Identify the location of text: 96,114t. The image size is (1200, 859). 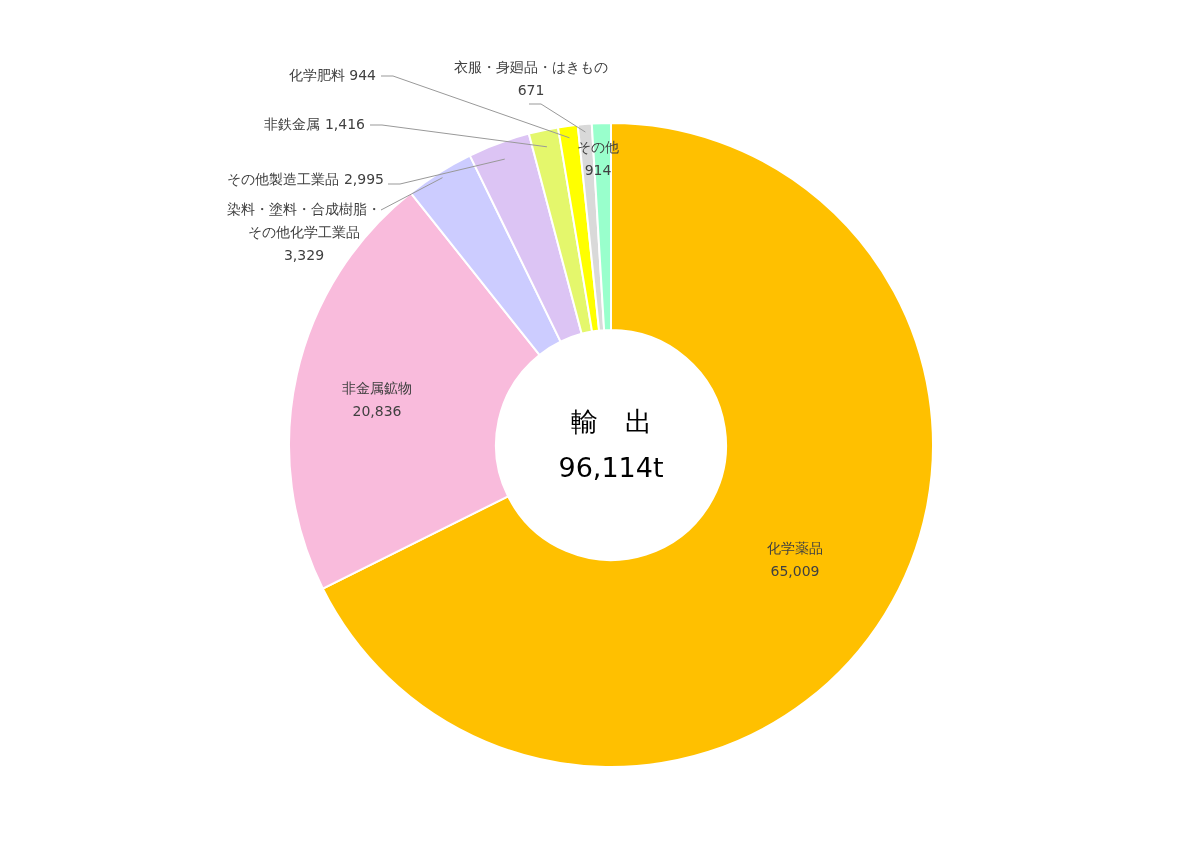
(611, 467).